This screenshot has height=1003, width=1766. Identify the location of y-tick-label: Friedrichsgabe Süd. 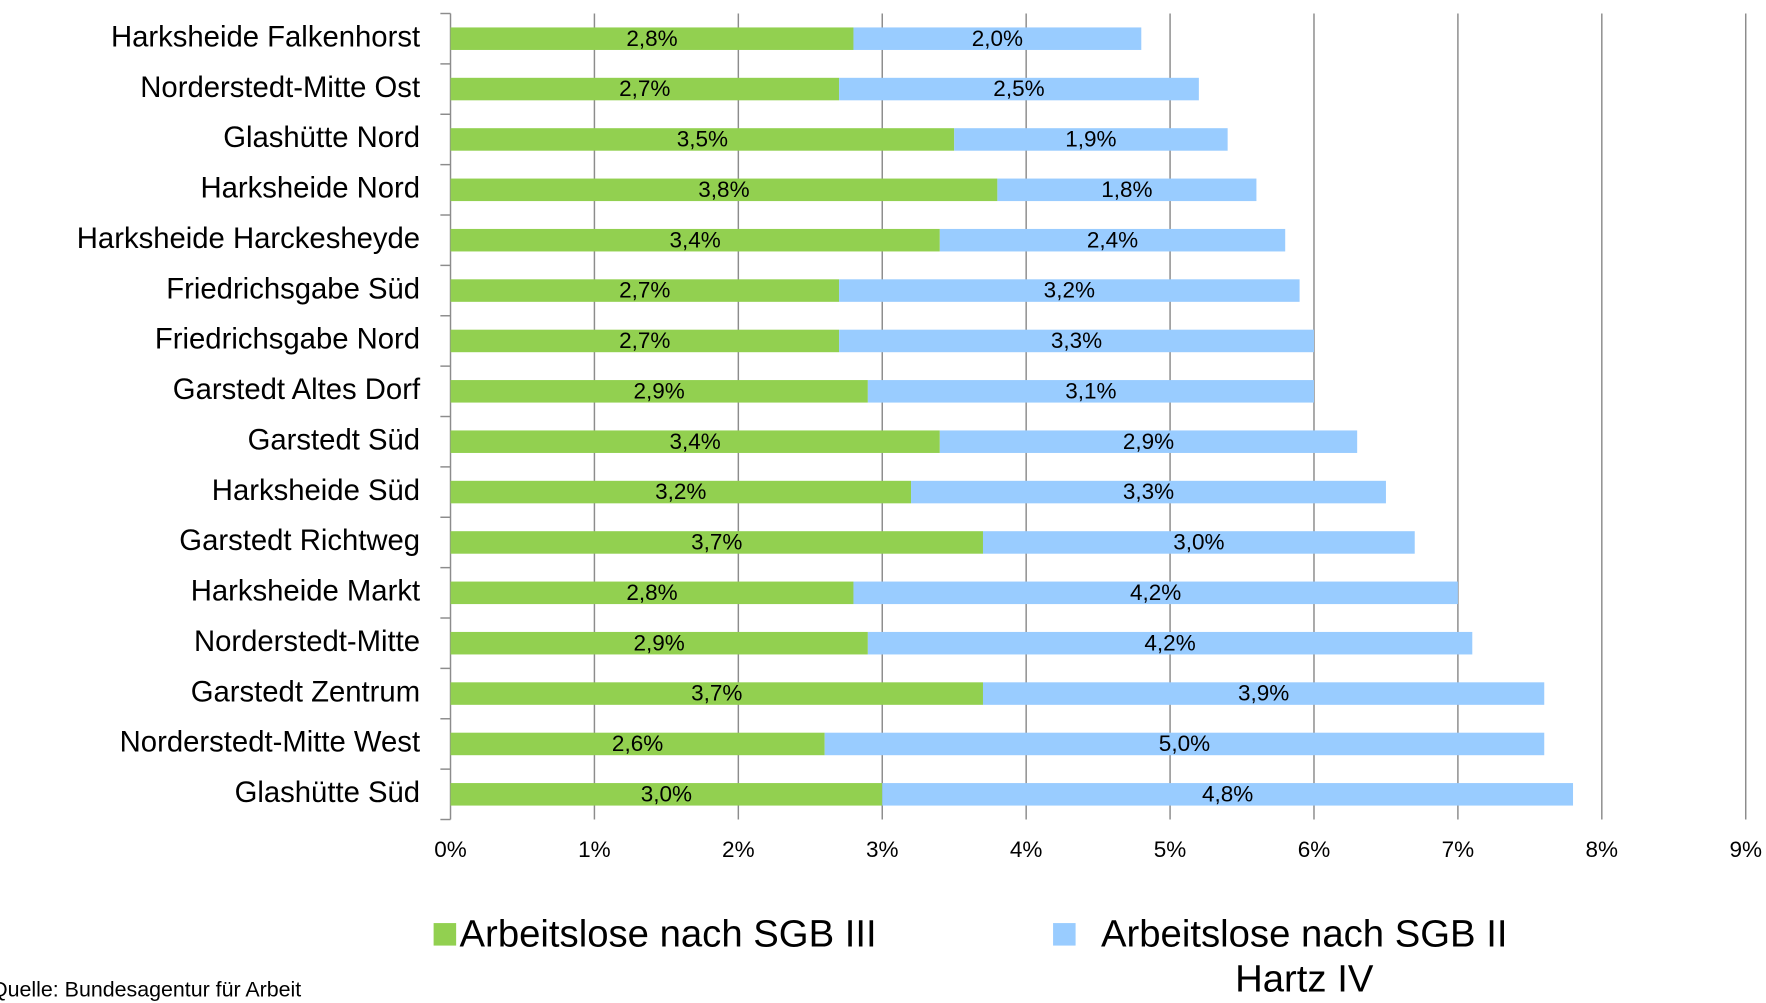
(293, 289).